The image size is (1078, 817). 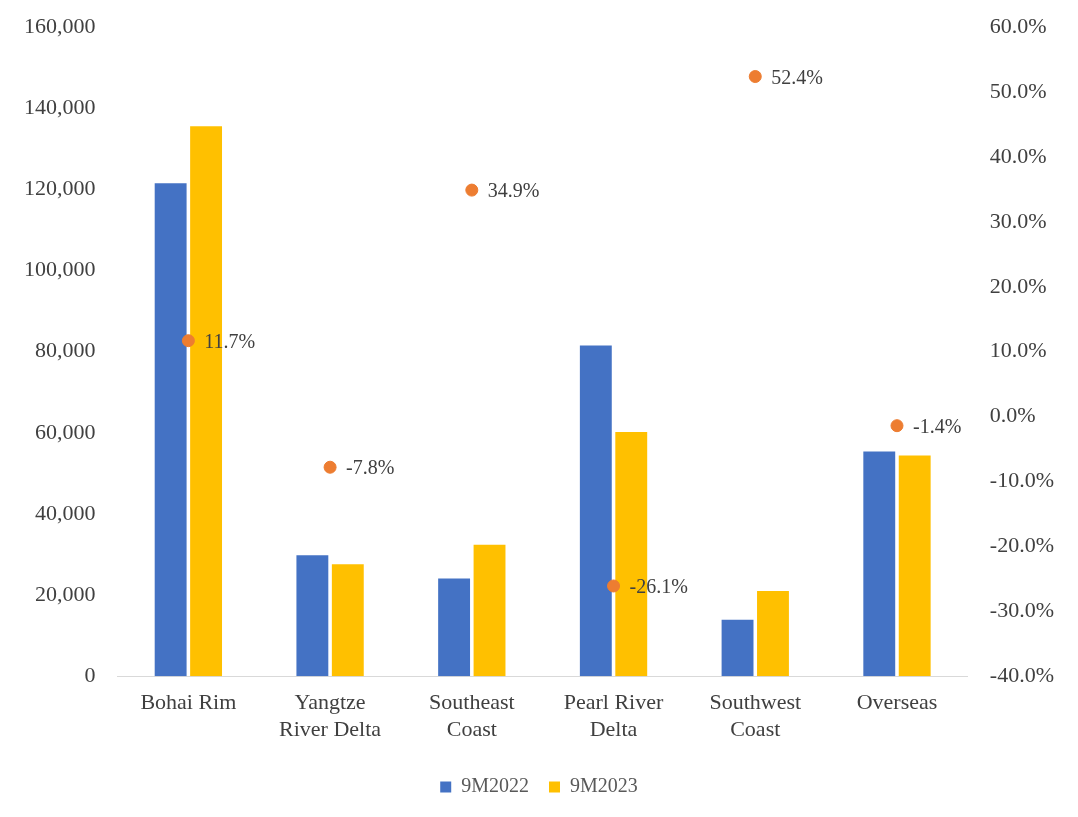 I want to click on y-tick-label: 160,000, so click(x=60, y=25).